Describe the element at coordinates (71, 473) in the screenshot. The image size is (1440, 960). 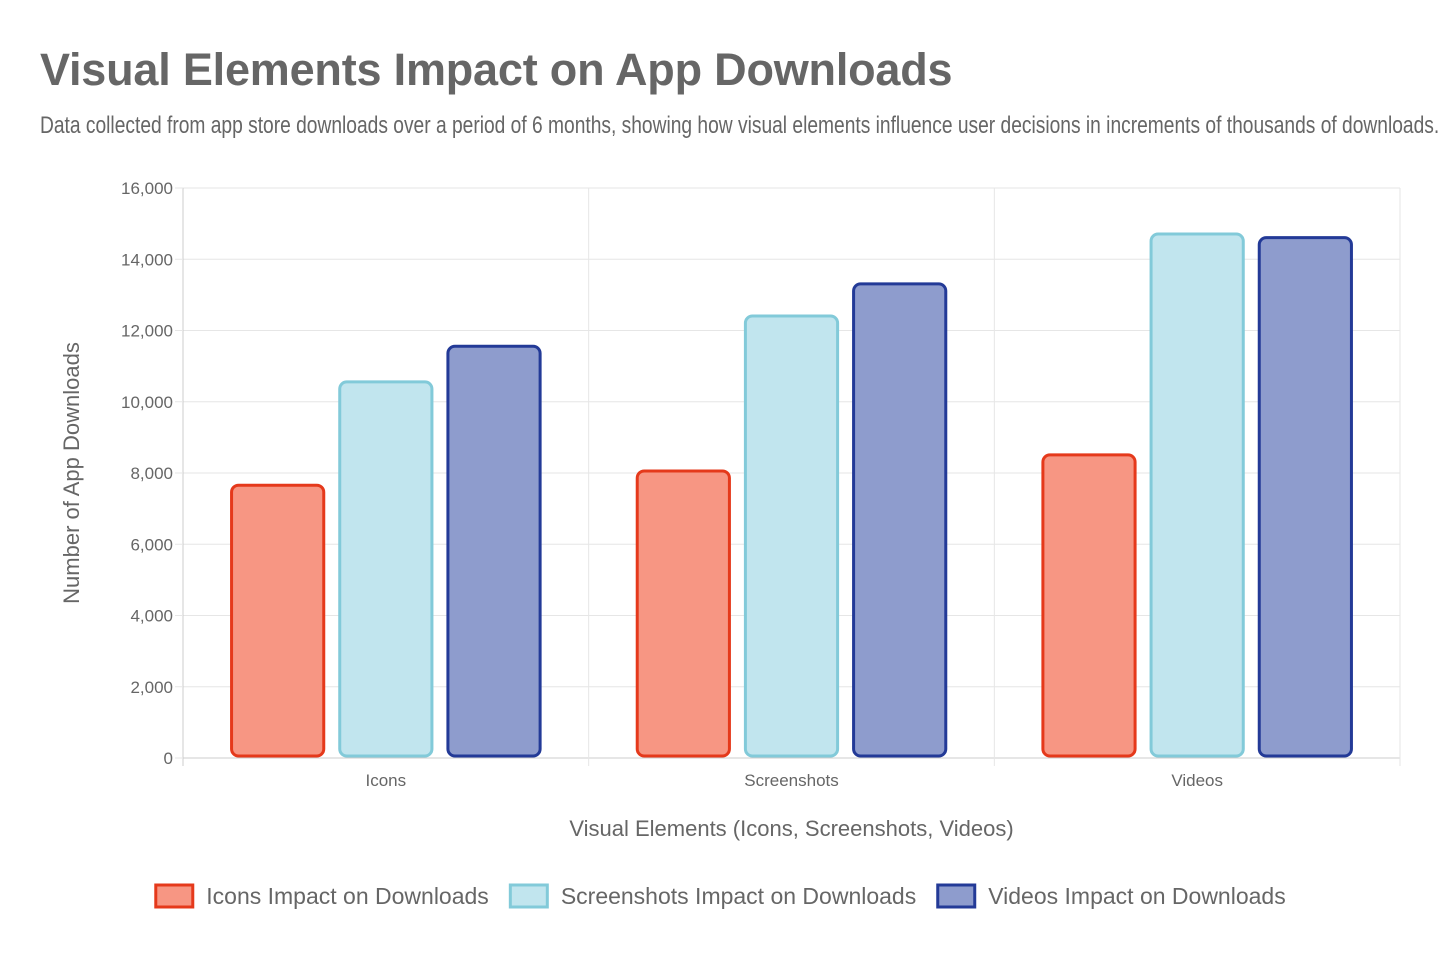
I see `y-axis-title: Number of App Downloads` at that location.